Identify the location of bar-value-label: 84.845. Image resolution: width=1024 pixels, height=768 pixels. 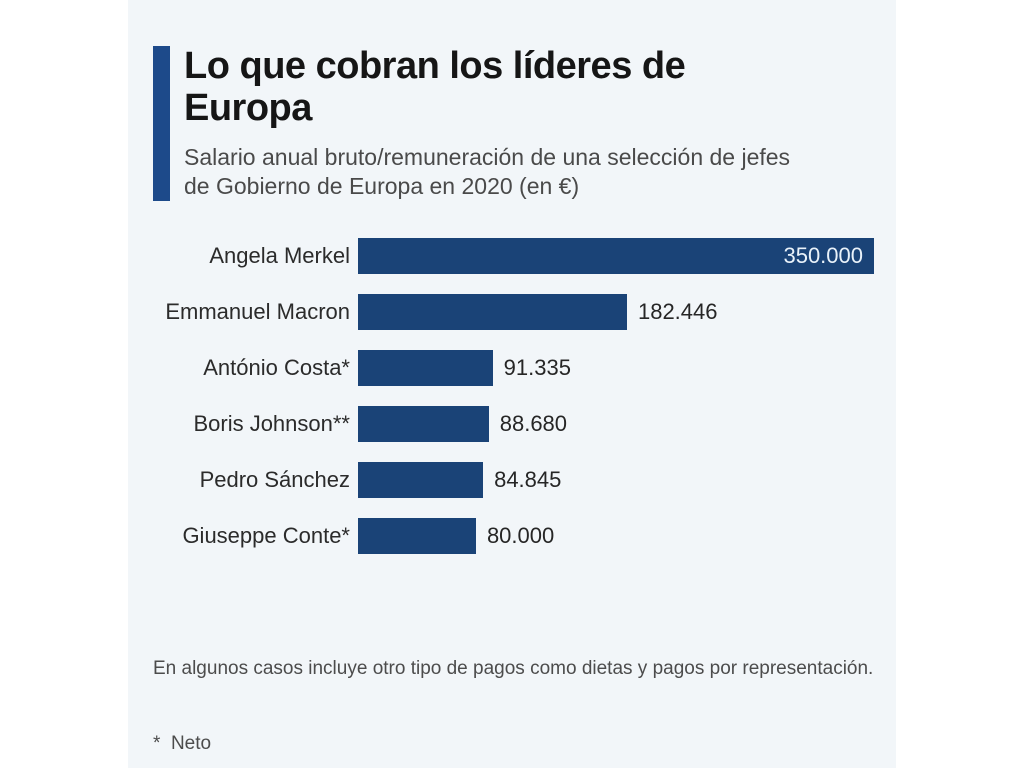
(528, 480).